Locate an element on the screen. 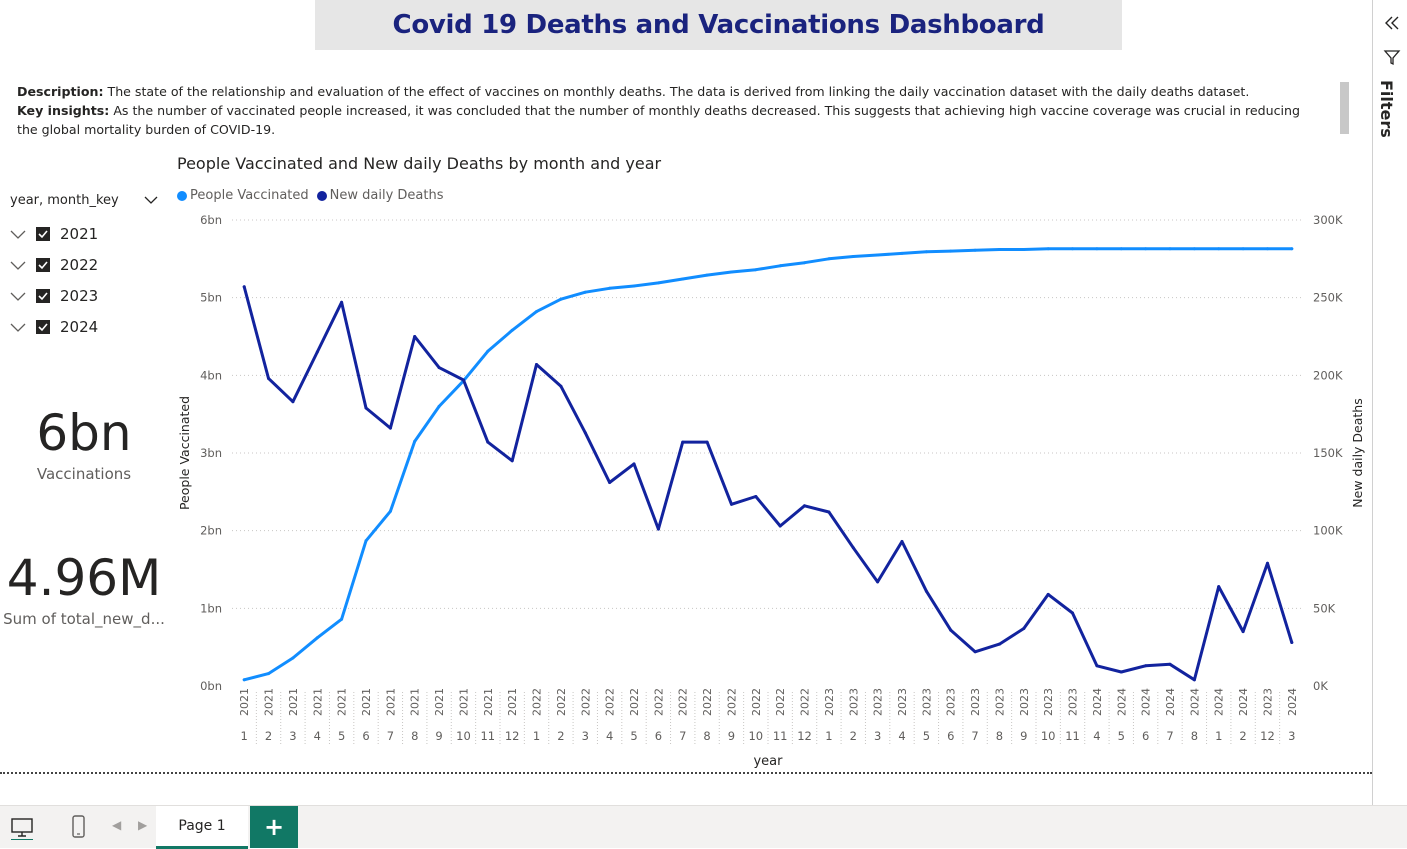  legend-item-vaccinated: People Vaccinated is located at coordinates (243, 195).